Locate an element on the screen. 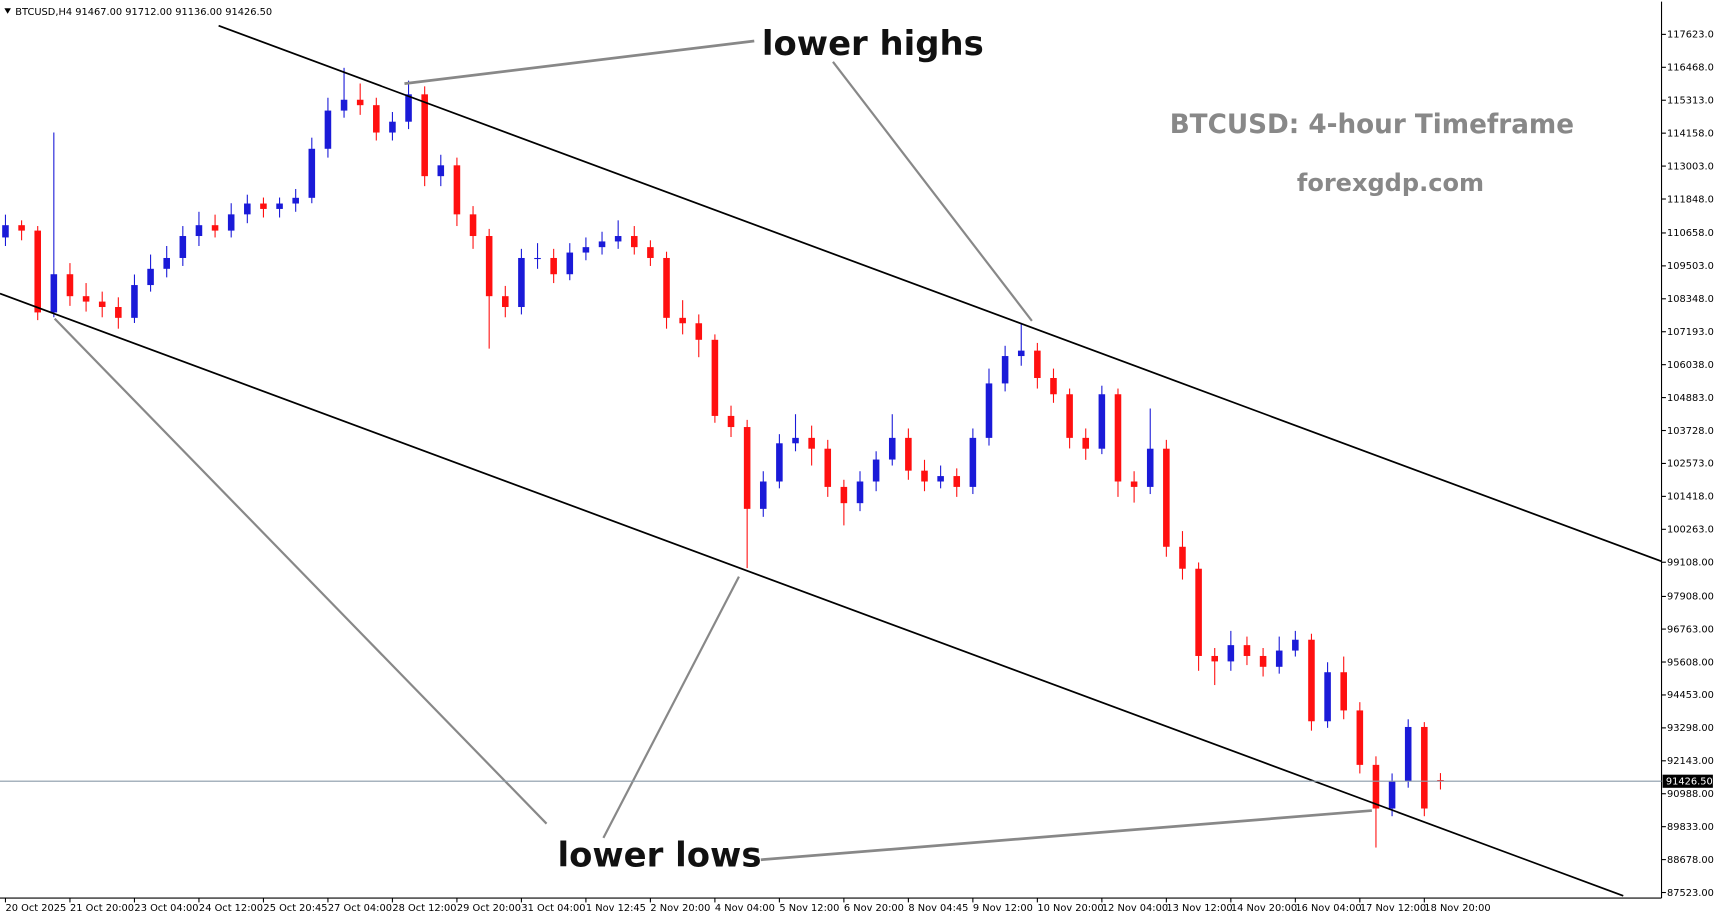 Image resolution: width=1714 pixels, height=915 pixels. y-tick-label: 100263.00 is located at coordinates (1690, 530).